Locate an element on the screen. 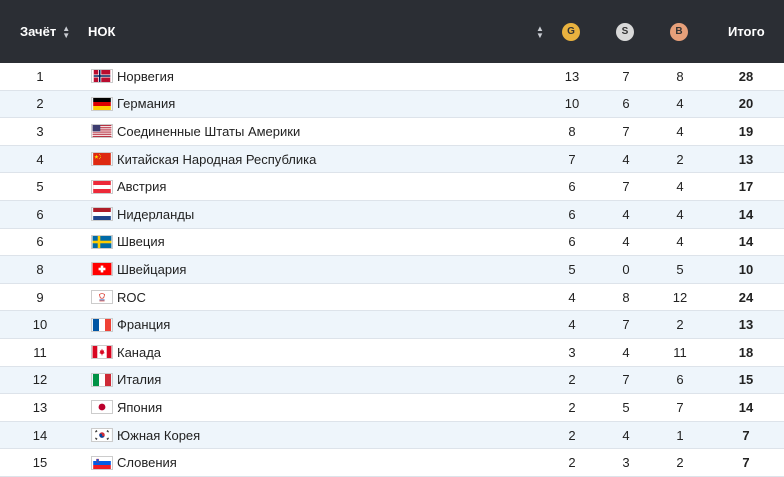 This screenshot has height=477, width=784. country-name-link: Южная Корея is located at coordinates (159, 435).